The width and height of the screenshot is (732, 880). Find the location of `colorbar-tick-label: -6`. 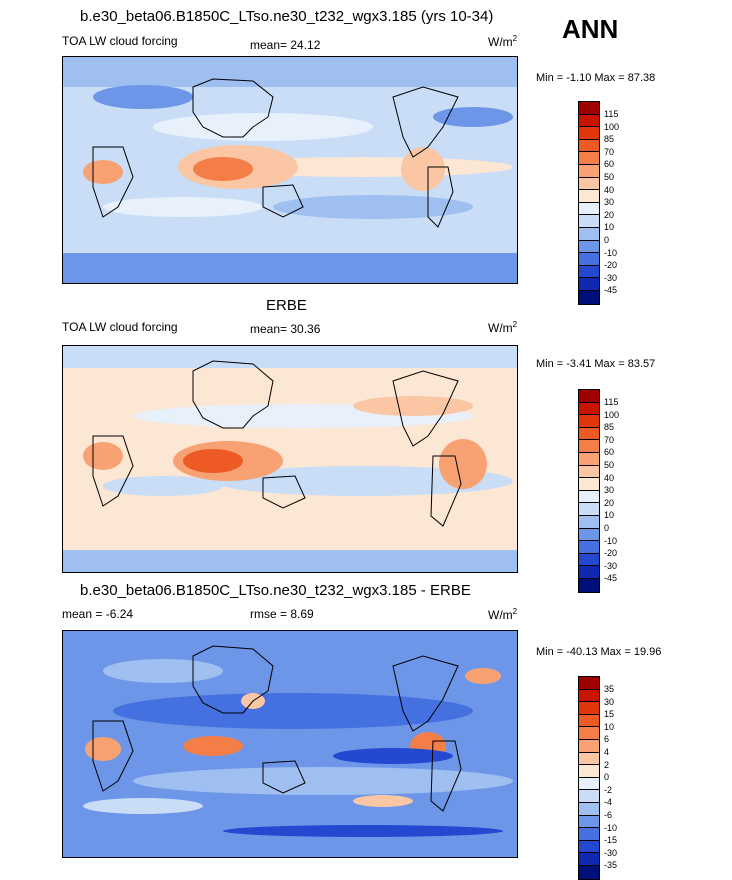

colorbar-tick-label: -6 is located at coordinates (608, 814).